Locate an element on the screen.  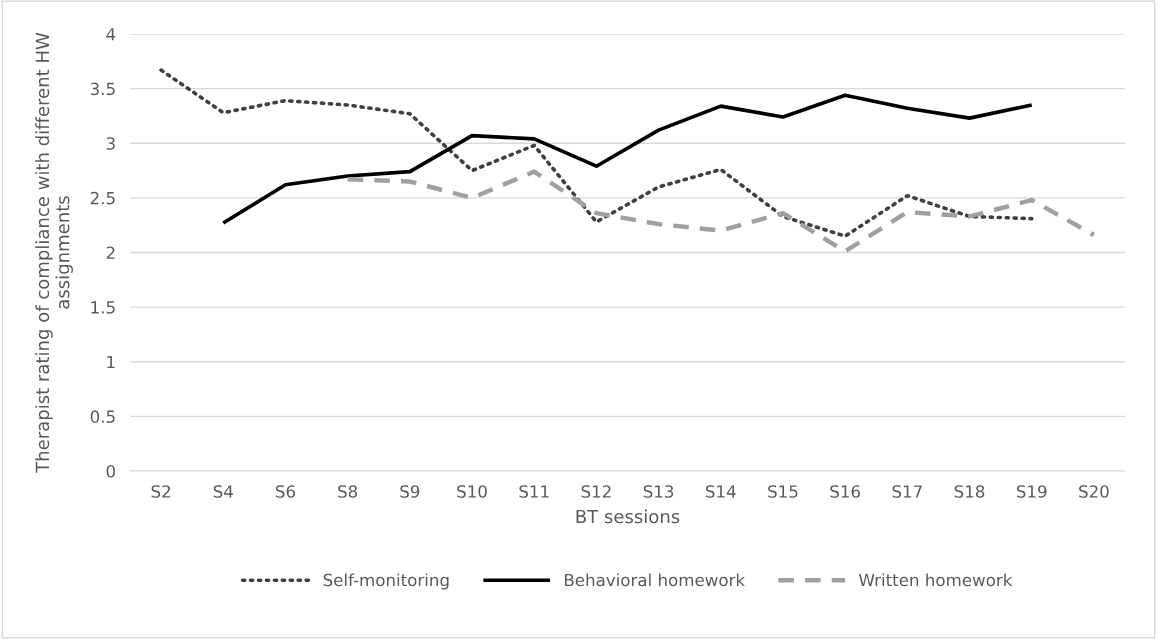
legend-label: Behavioral homework is located at coordinates (655, 580).